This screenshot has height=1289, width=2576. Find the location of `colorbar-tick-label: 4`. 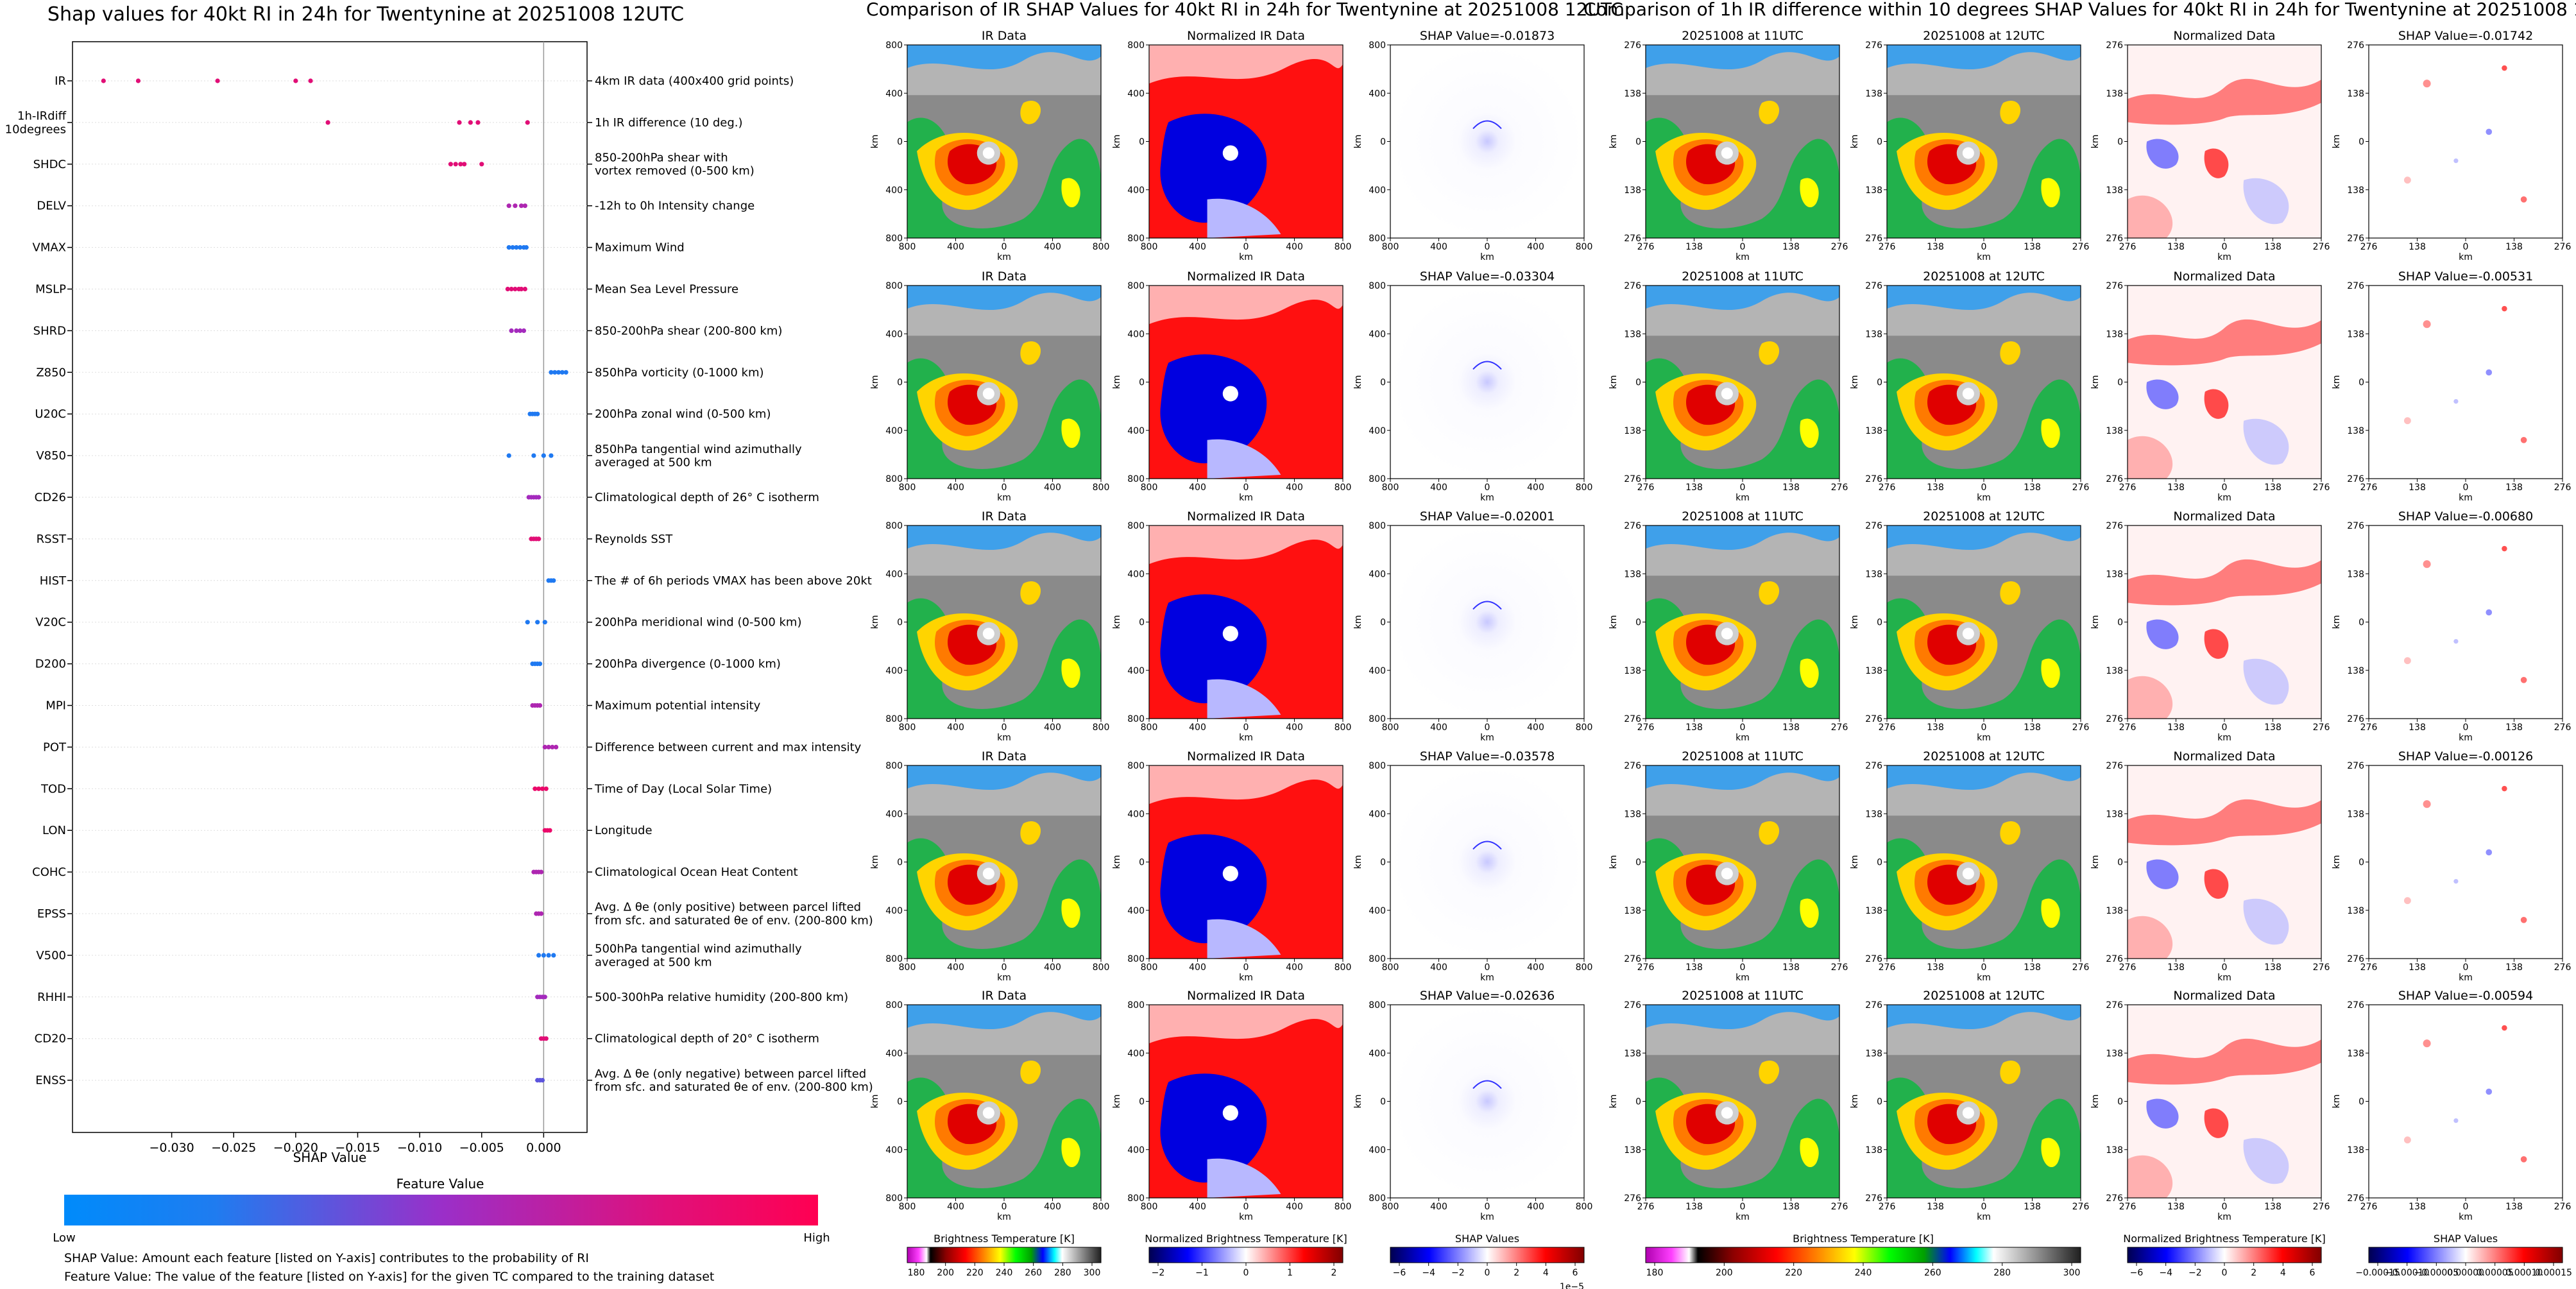

colorbar-tick-label: 4 is located at coordinates (1546, 1273).